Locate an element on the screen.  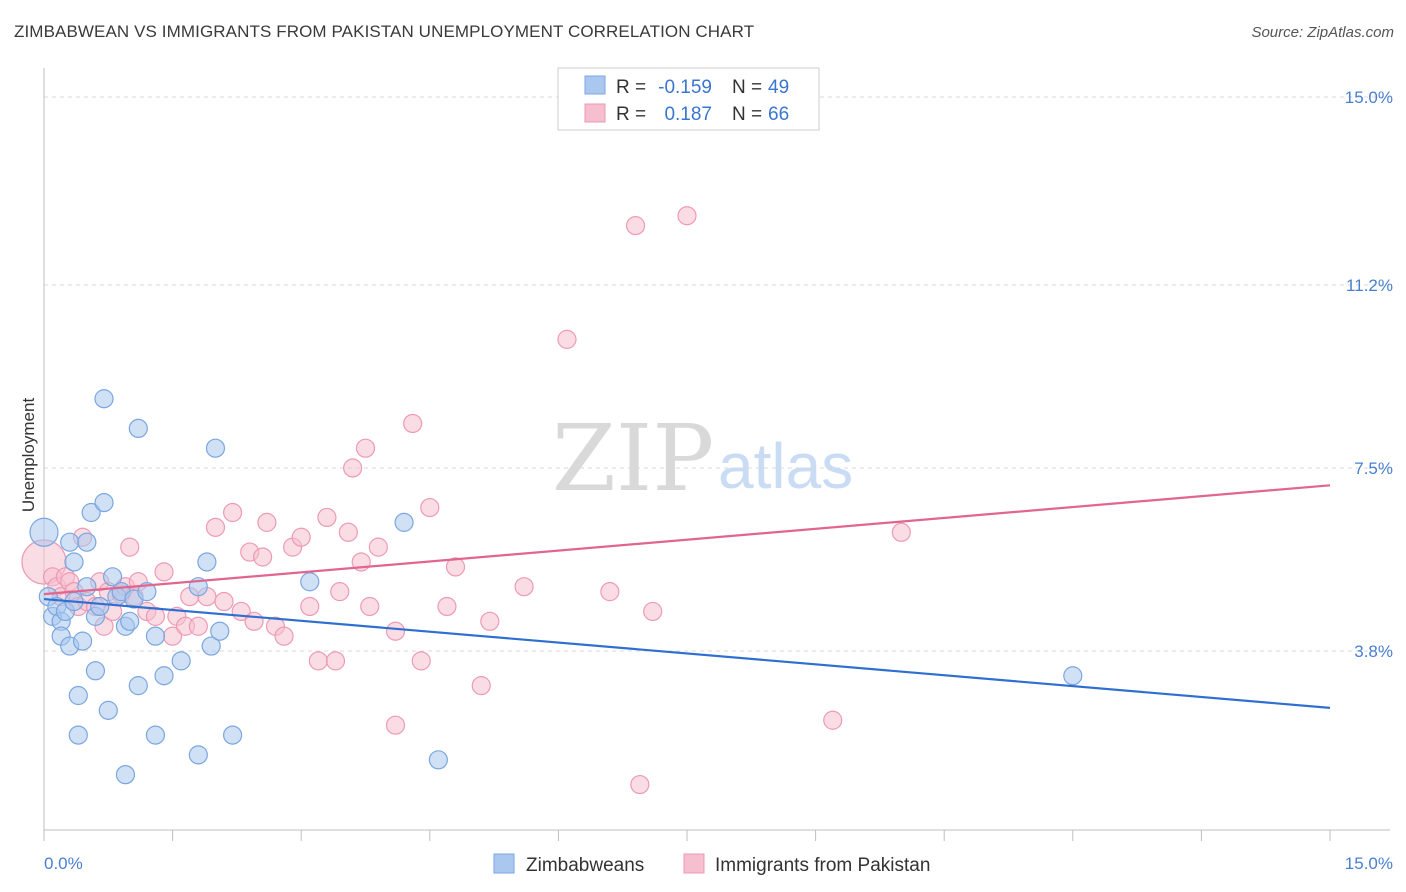
y-axis-label: Unemployment is located at coordinates (28, 455).